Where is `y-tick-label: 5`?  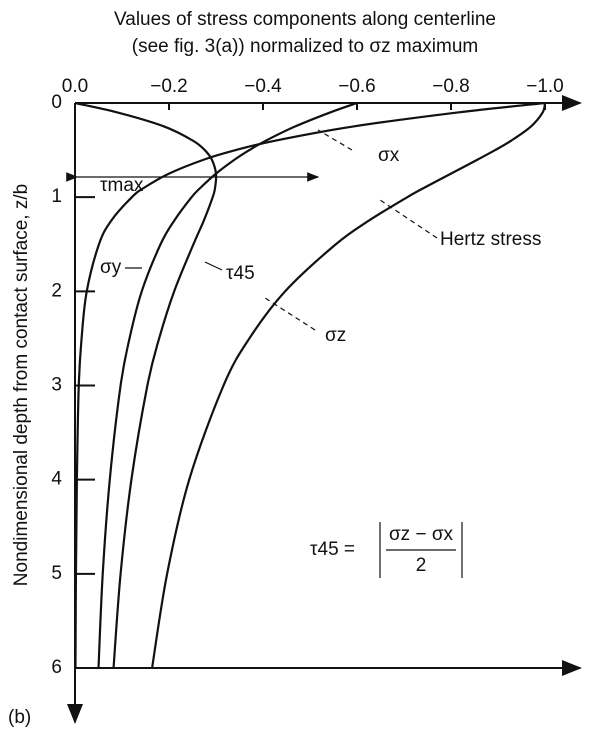
y-tick-label: 5 is located at coordinates (56, 573).